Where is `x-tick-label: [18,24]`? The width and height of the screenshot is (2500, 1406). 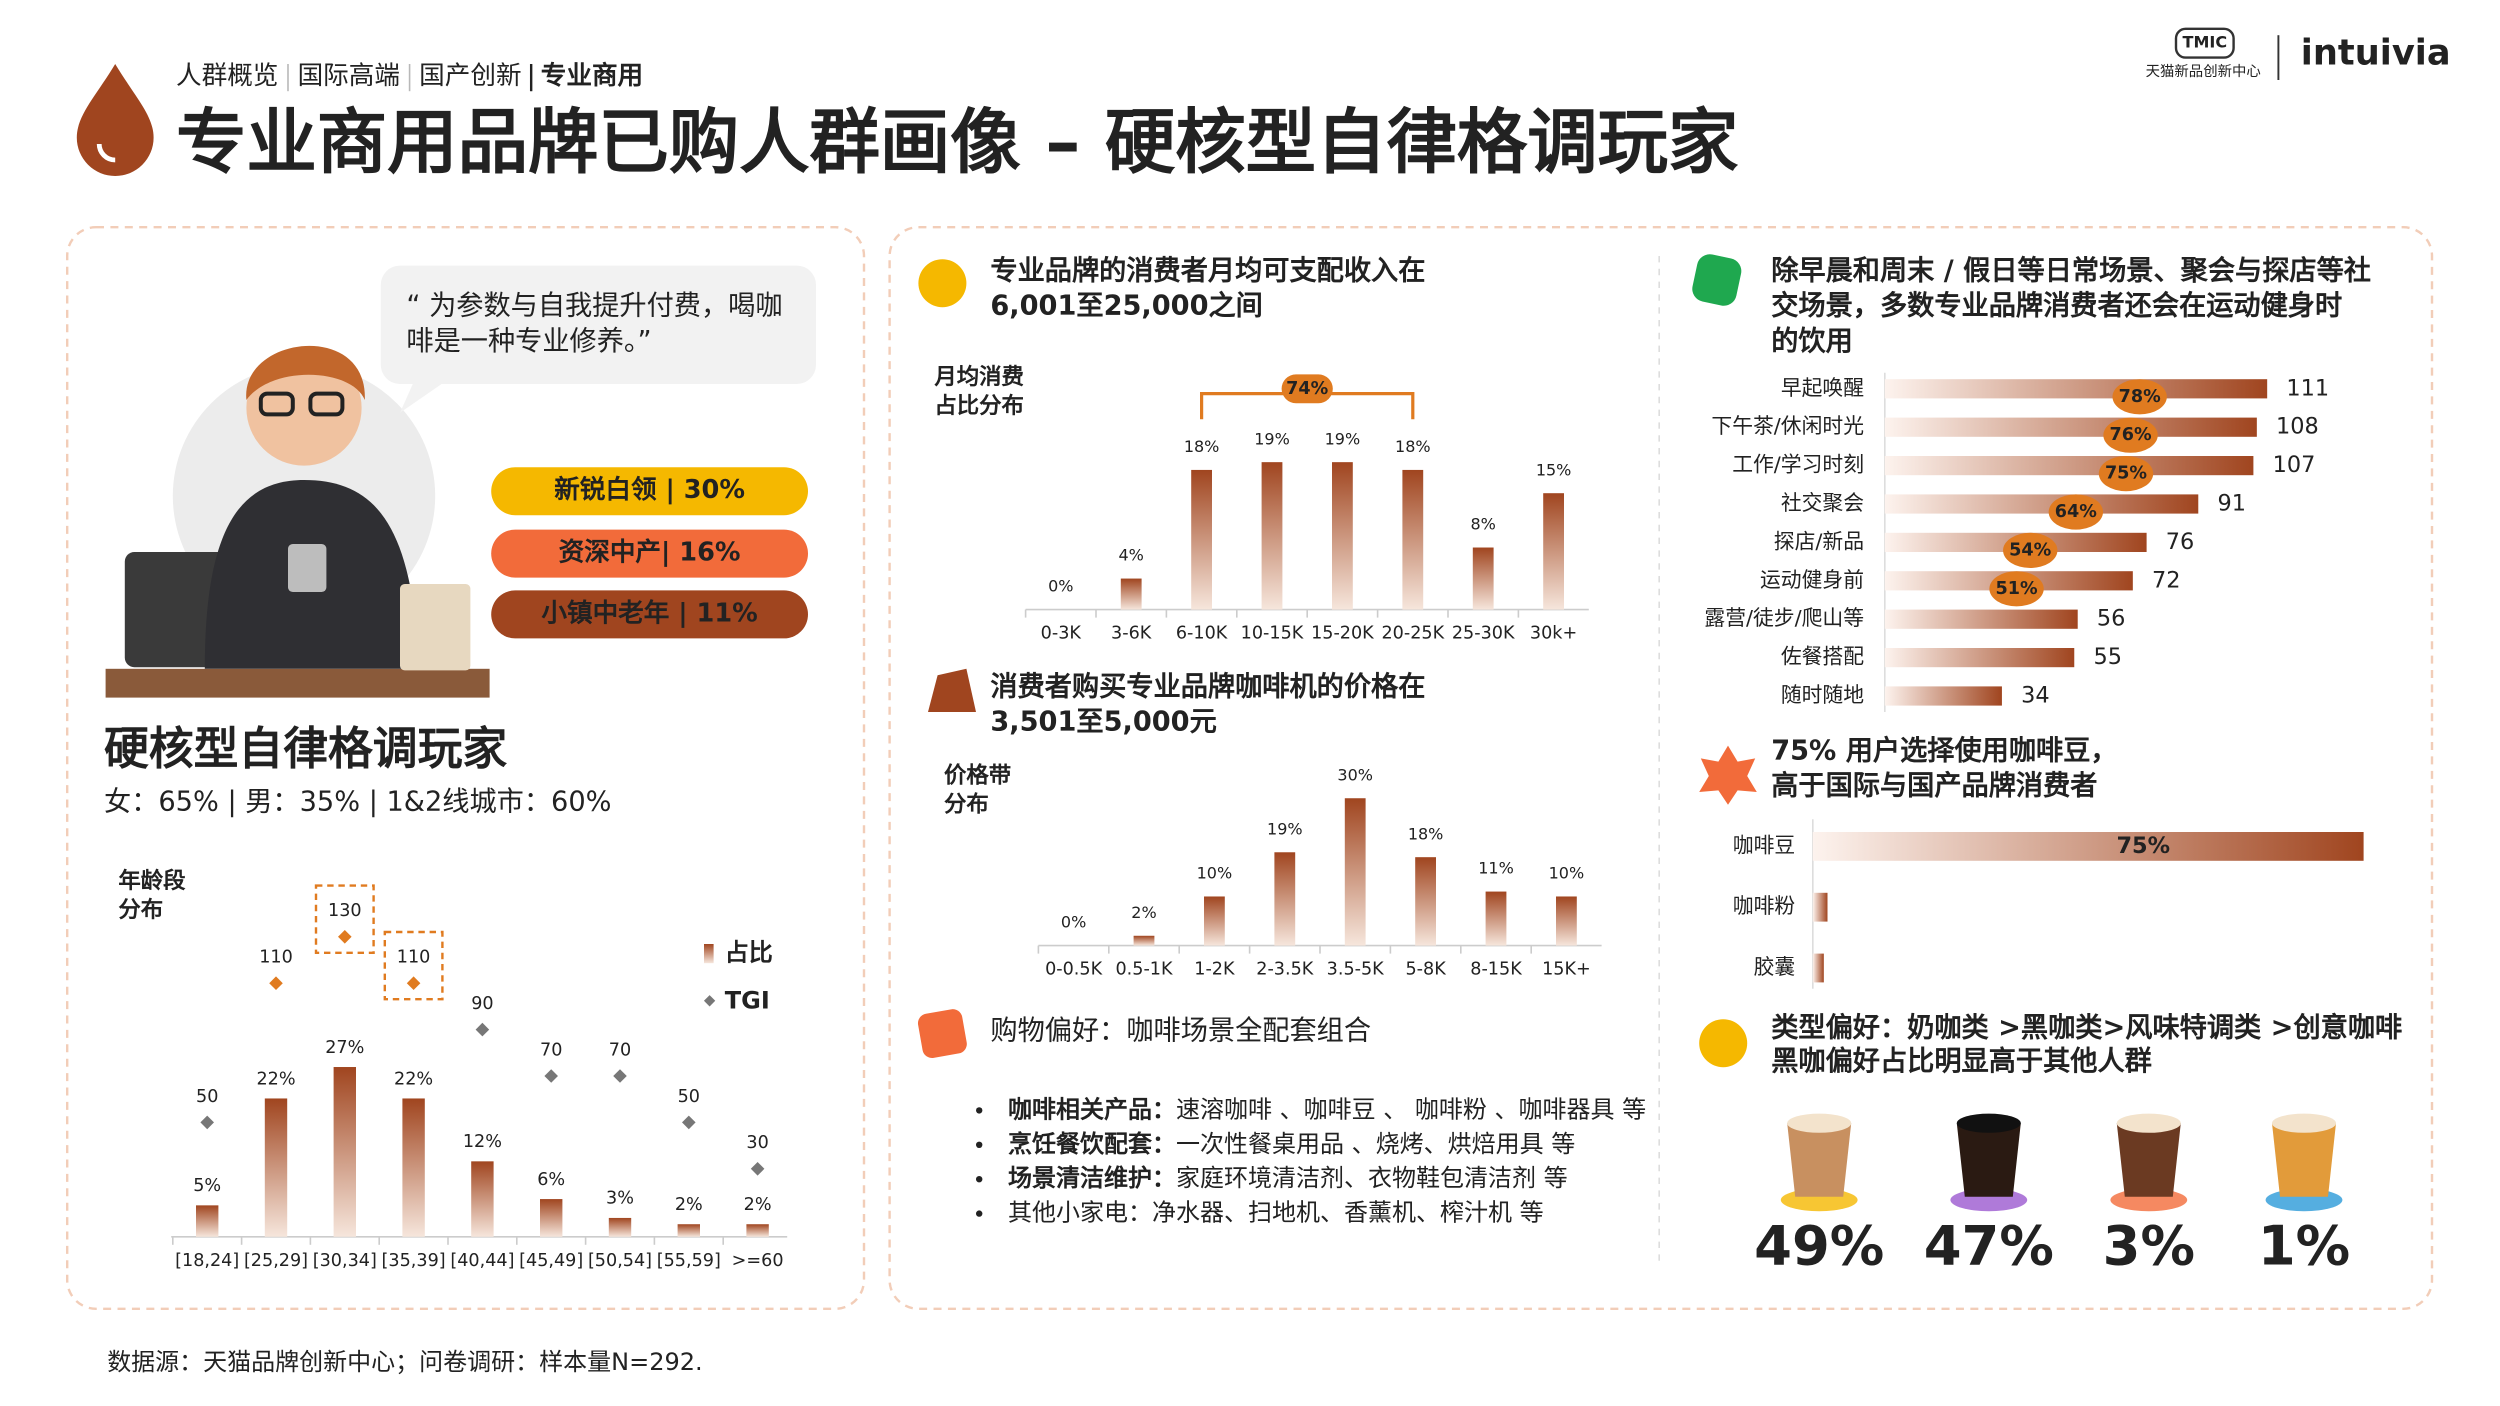
x-tick-label: [18,24] is located at coordinates (207, 1261).